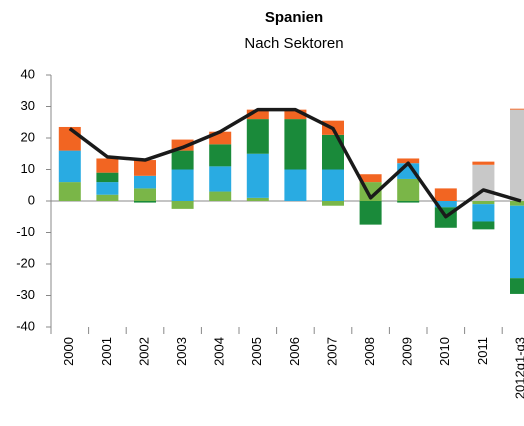 This screenshot has width=524, height=426. I want to click on x-tick-label: 2006, so click(294, 351).